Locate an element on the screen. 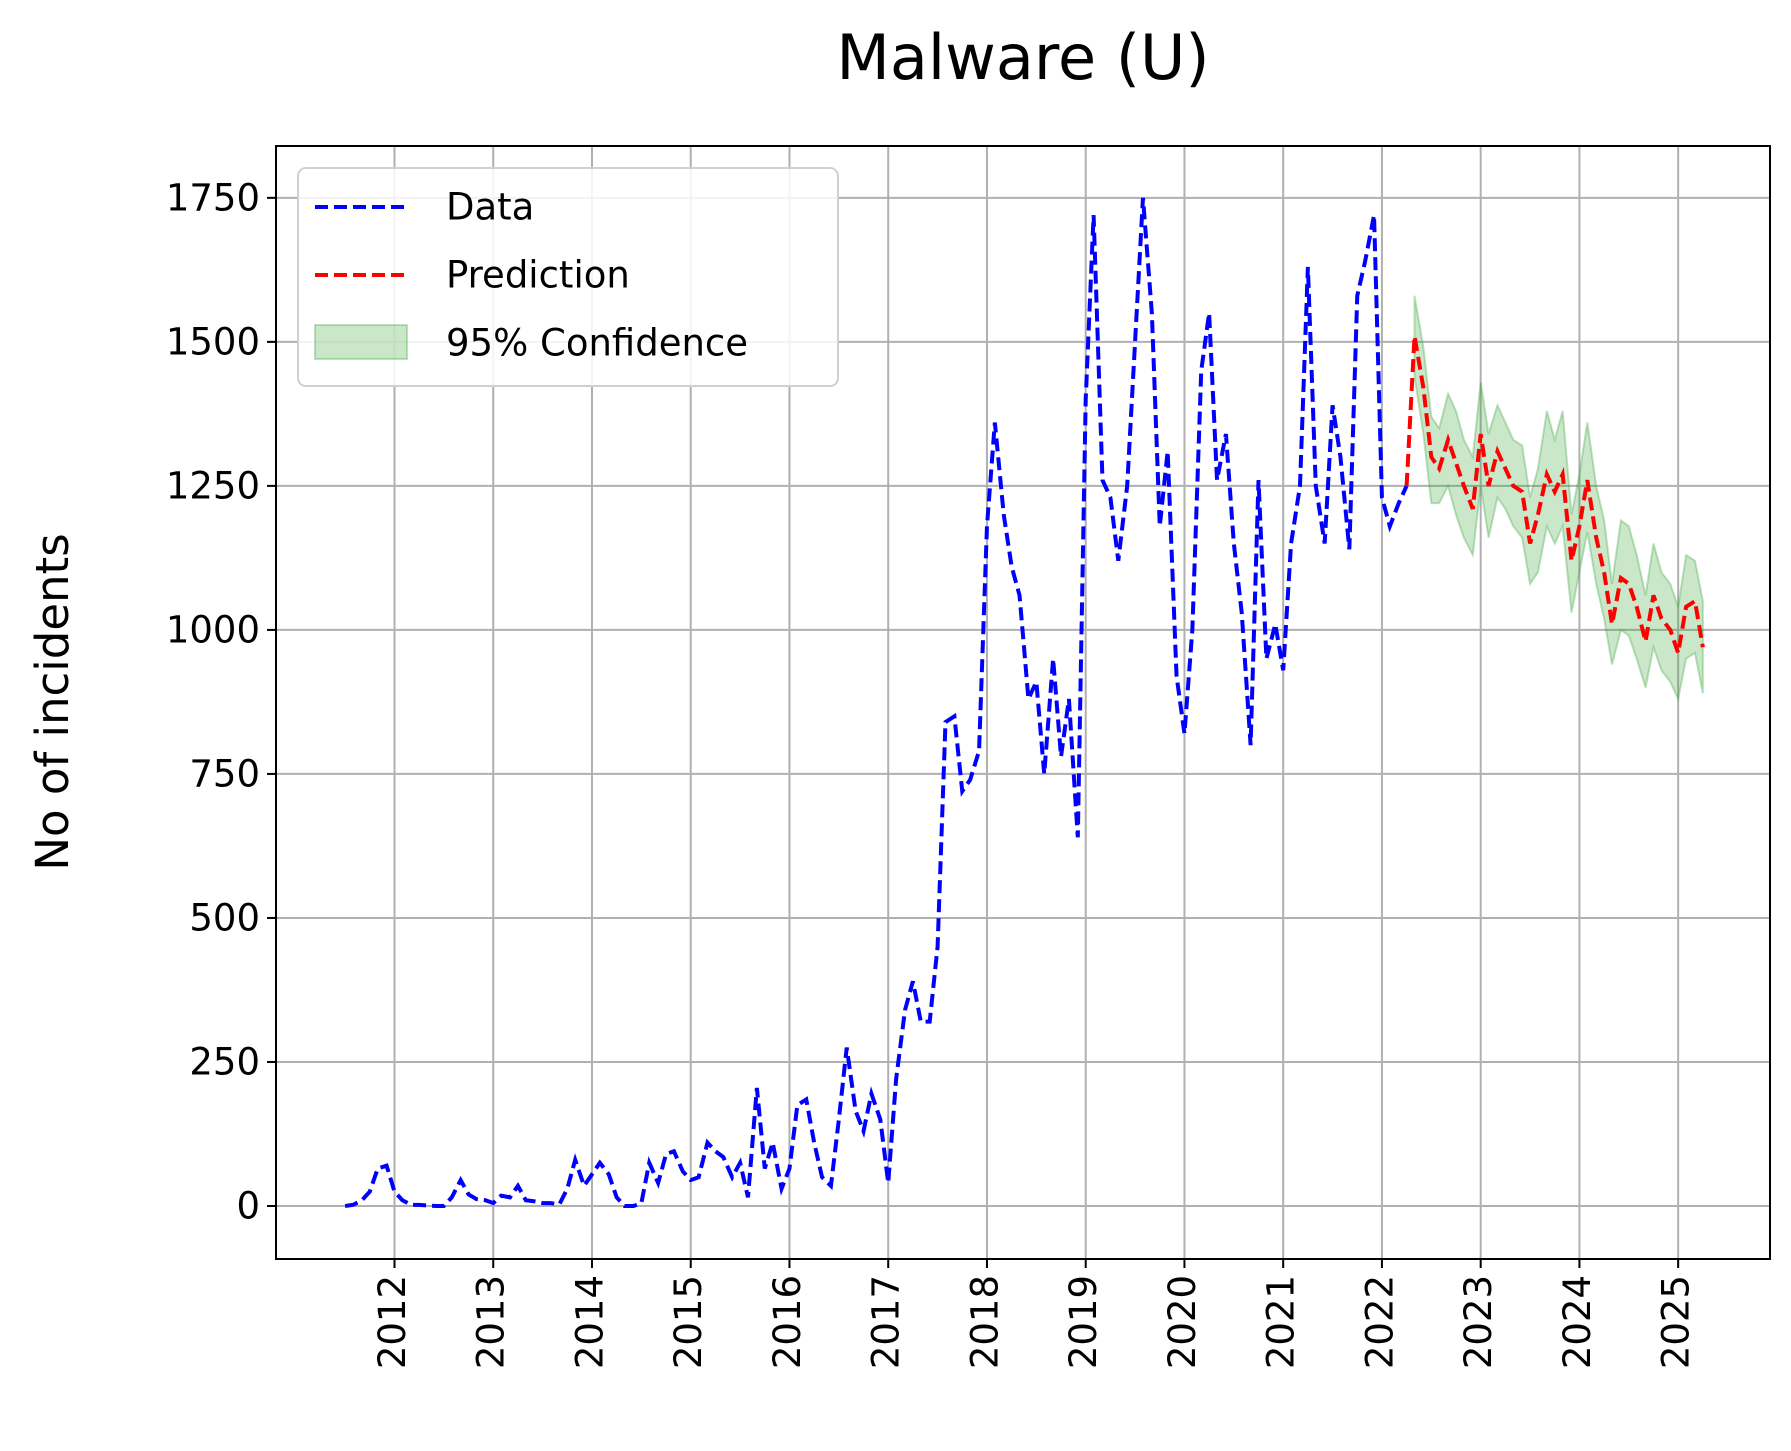  data-line is located at coordinates (1554, 494).